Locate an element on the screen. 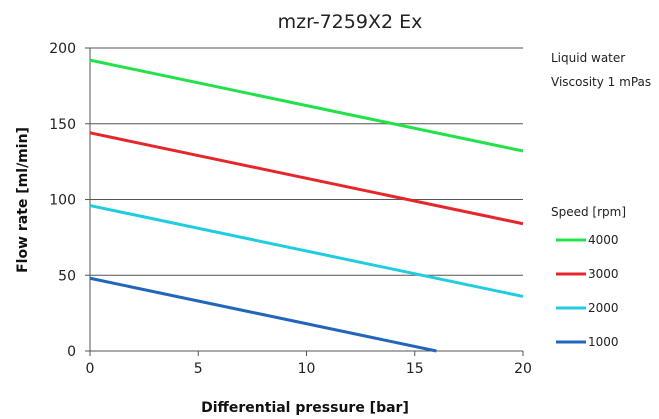 The height and width of the screenshot is (419, 659). y-tick-labels: 0 50 100 150 200 is located at coordinates (62, 200).